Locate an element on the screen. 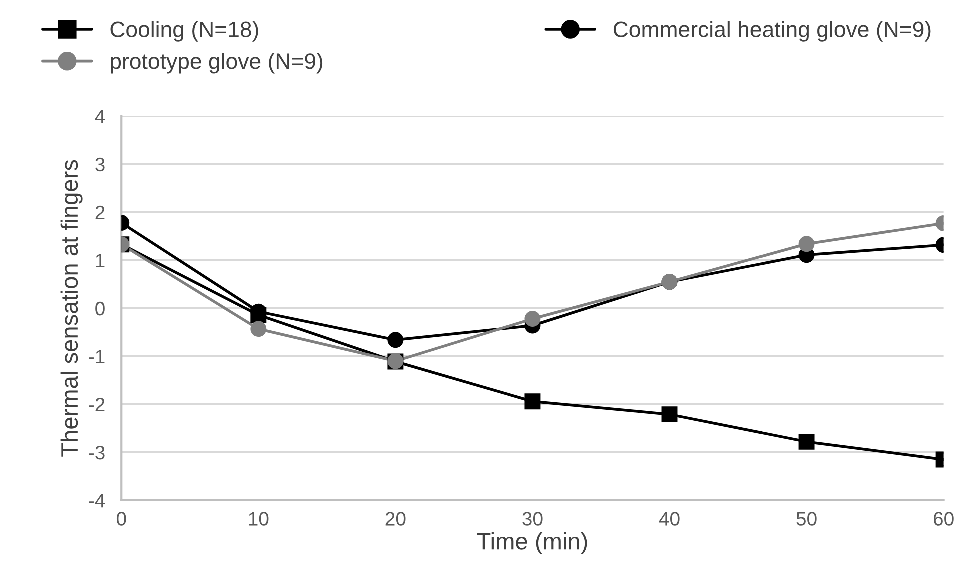 This screenshot has height=582, width=973. x-tick-label: 20 is located at coordinates (396, 519).